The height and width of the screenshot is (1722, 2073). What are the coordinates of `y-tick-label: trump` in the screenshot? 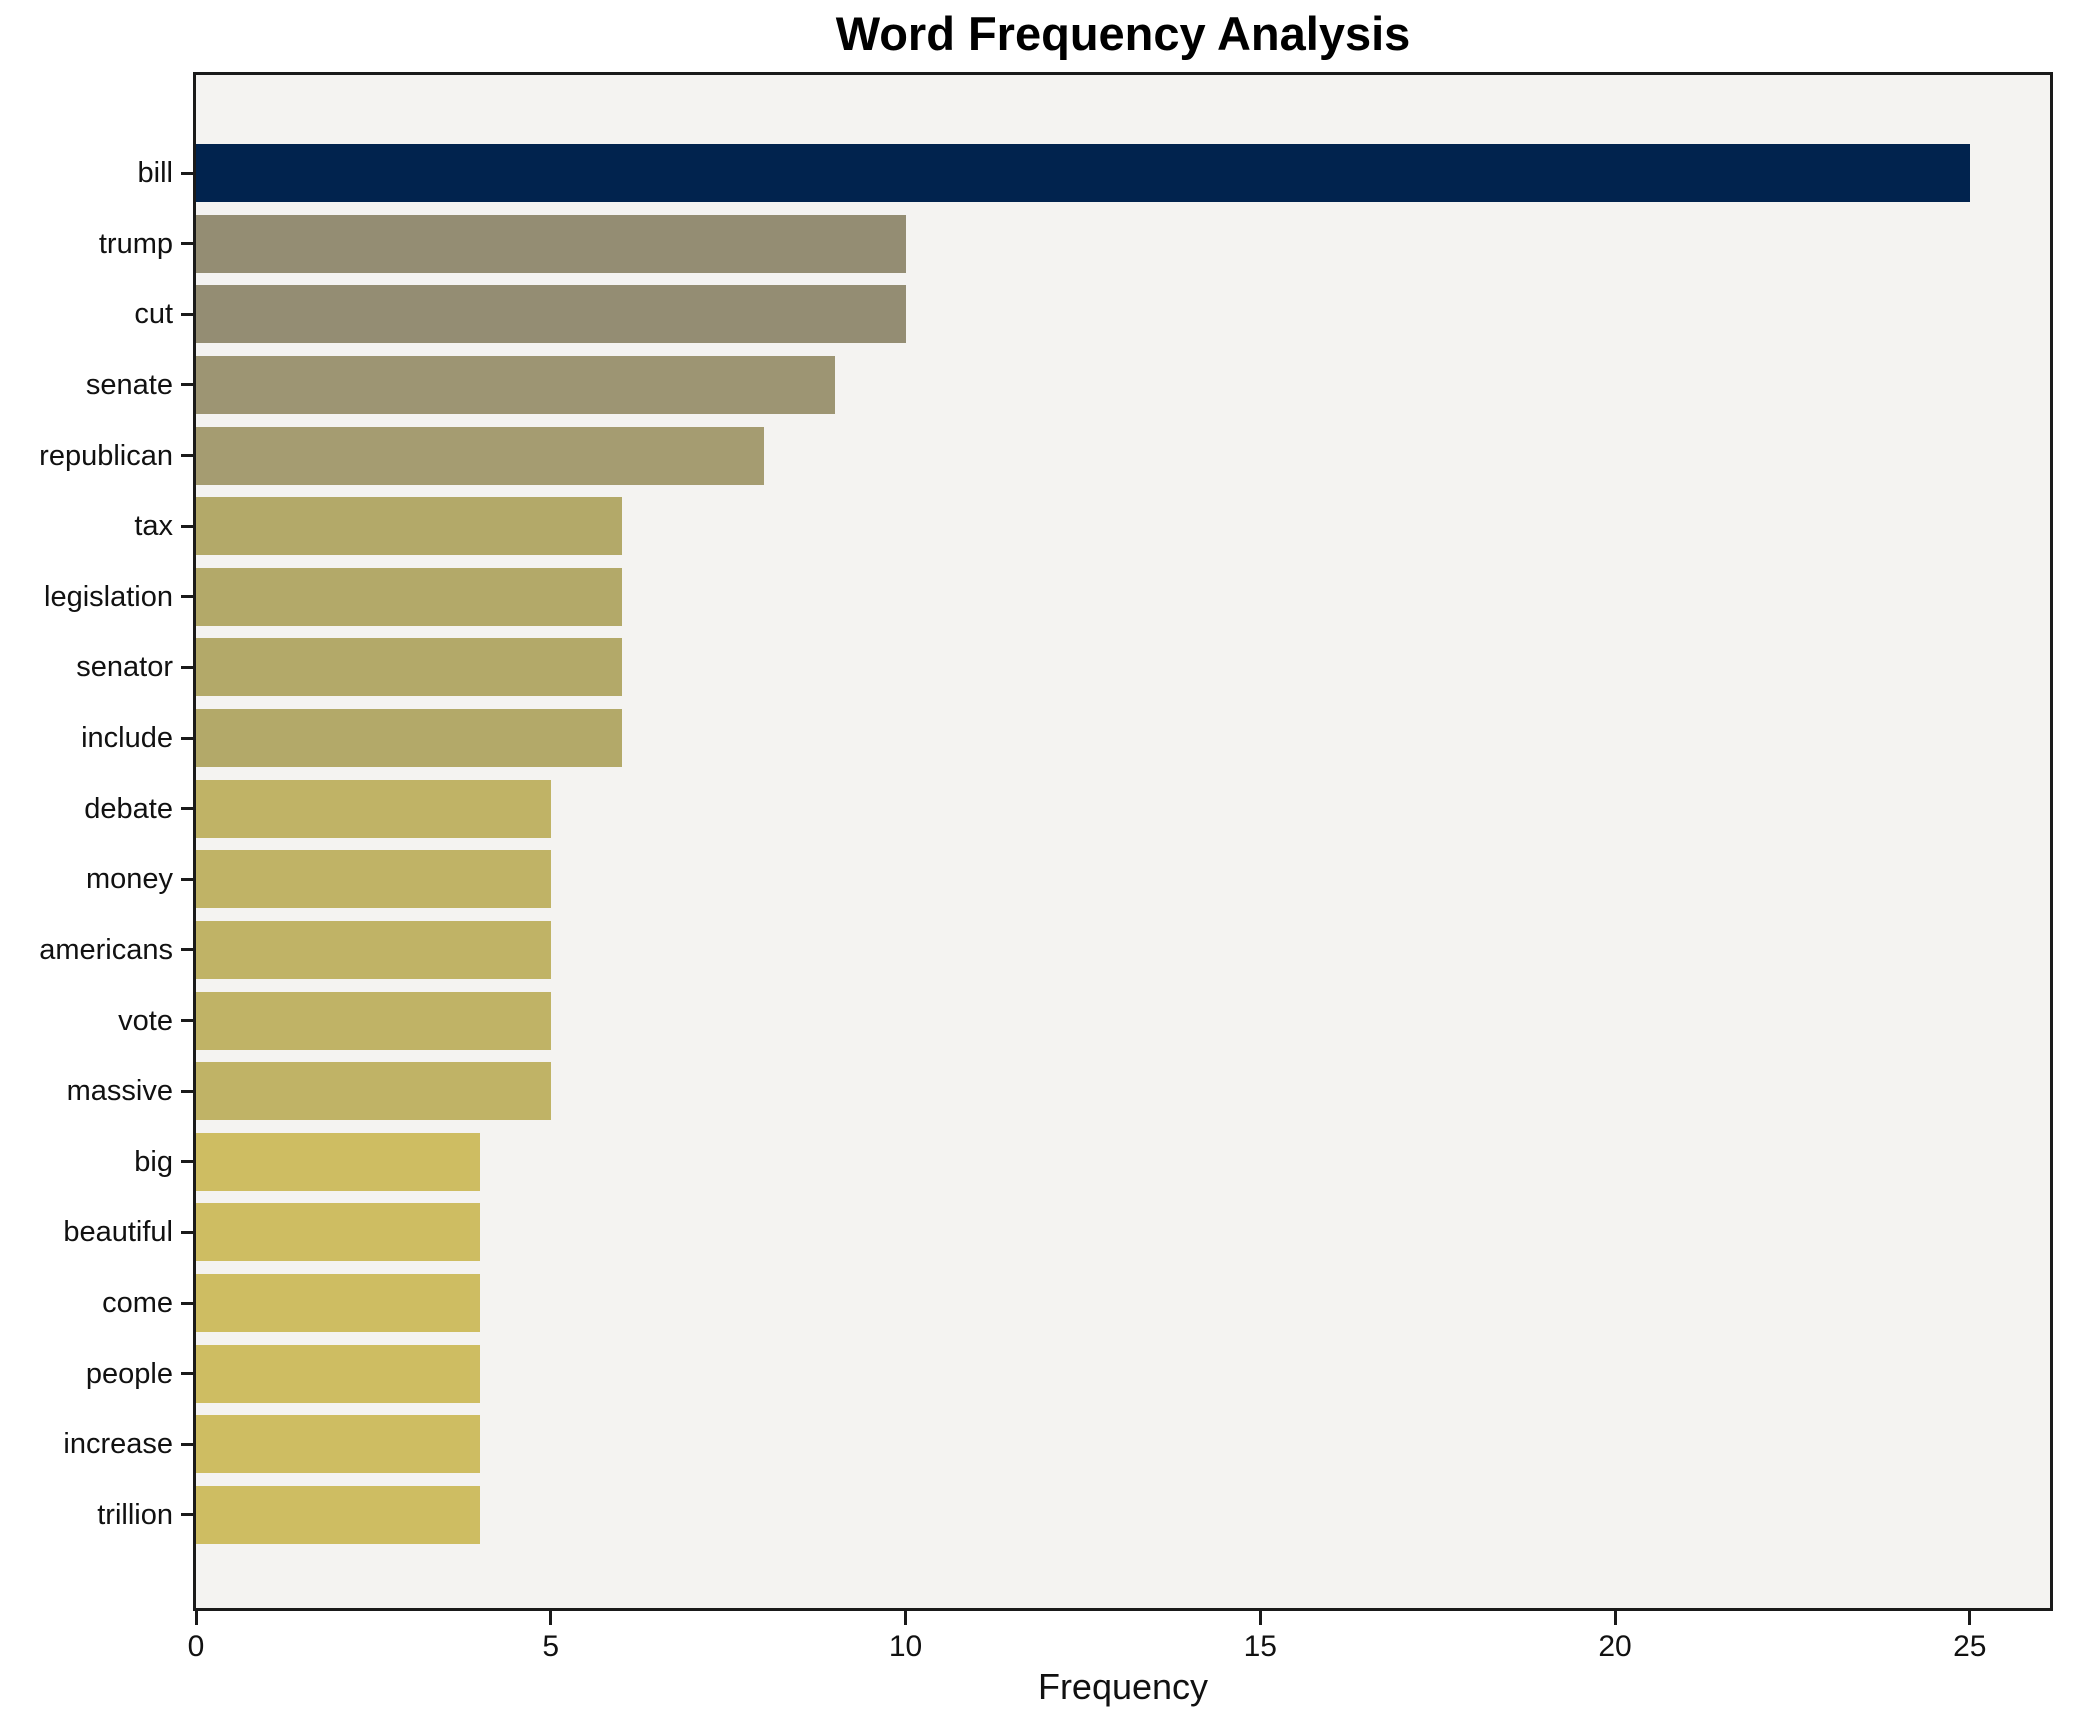 It's located at (135, 243).